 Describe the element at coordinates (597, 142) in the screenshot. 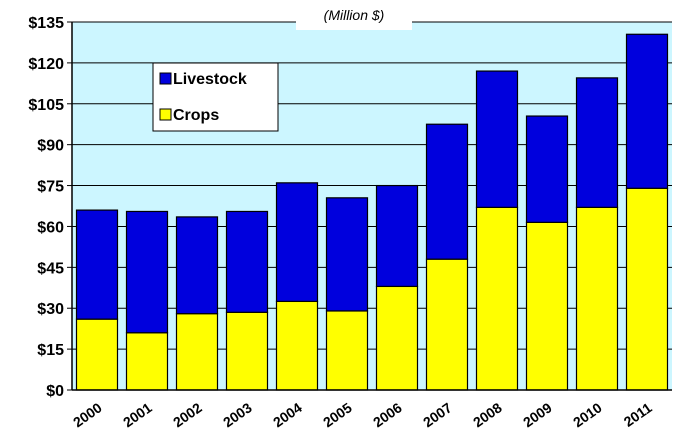

I see `bar-livestock-2010` at that location.